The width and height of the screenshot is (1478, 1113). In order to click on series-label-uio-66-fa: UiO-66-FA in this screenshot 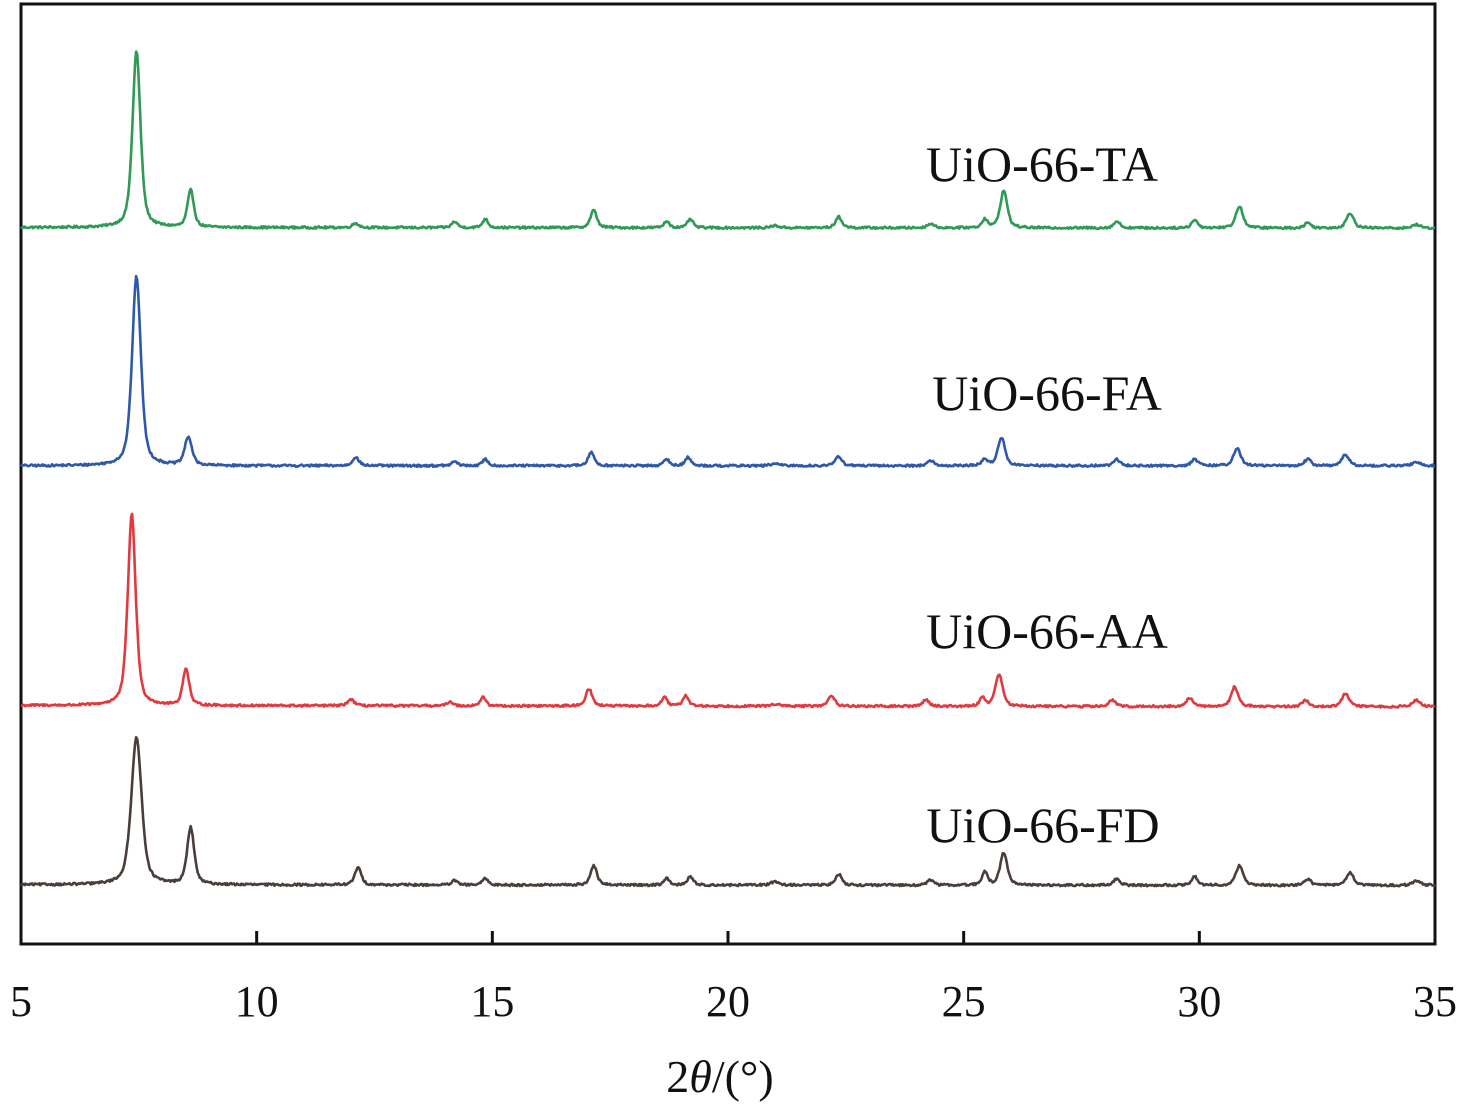, I will do `click(1047, 393)`.